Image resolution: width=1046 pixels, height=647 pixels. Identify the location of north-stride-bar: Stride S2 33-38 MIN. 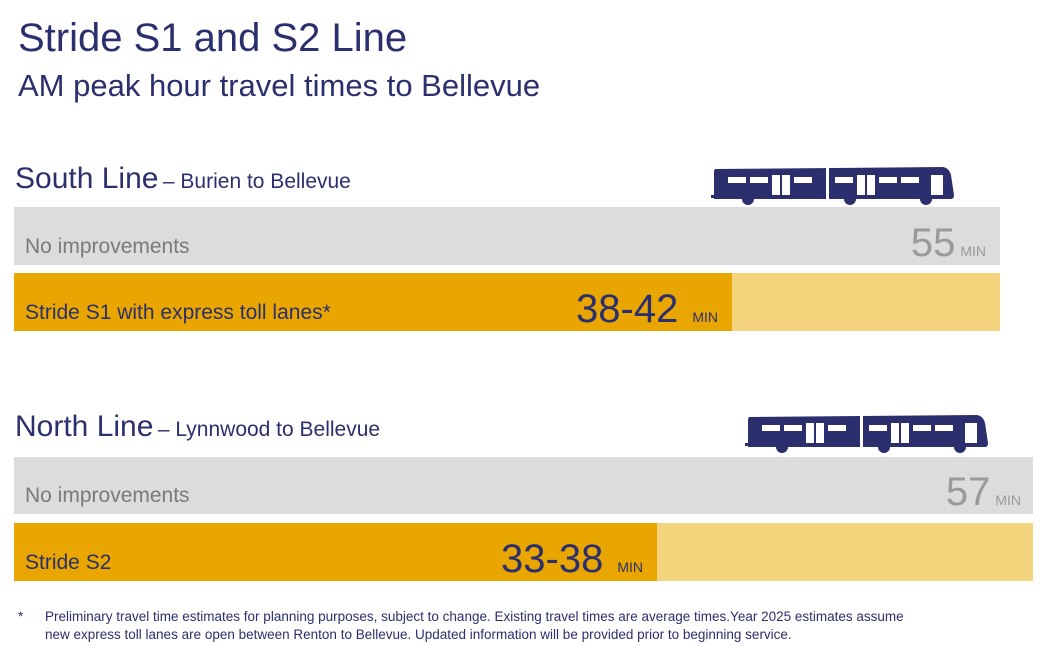
(335, 552).